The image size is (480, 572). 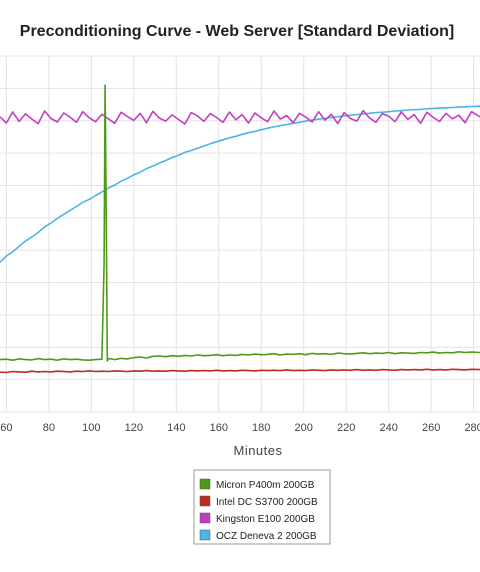 What do you see at coordinates (176, 428) in the screenshot?
I see `x-tick-label: 140` at bounding box center [176, 428].